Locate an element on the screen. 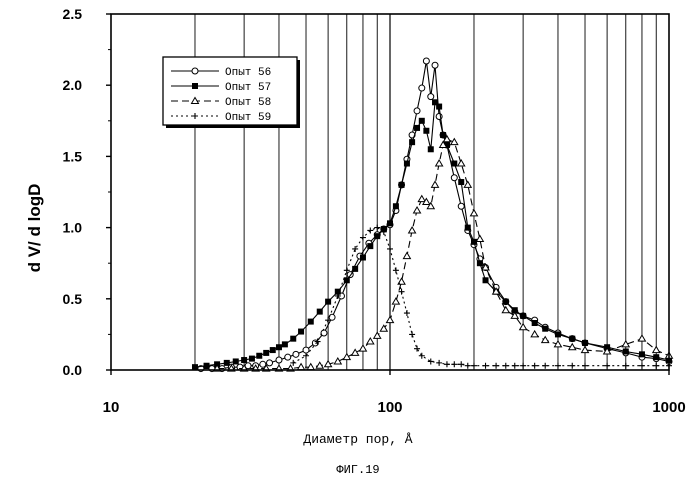 Image resolution: width=699 pixels, height=483 pixels. y-tick-label: 1.0 is located at coordinates (73, 228).